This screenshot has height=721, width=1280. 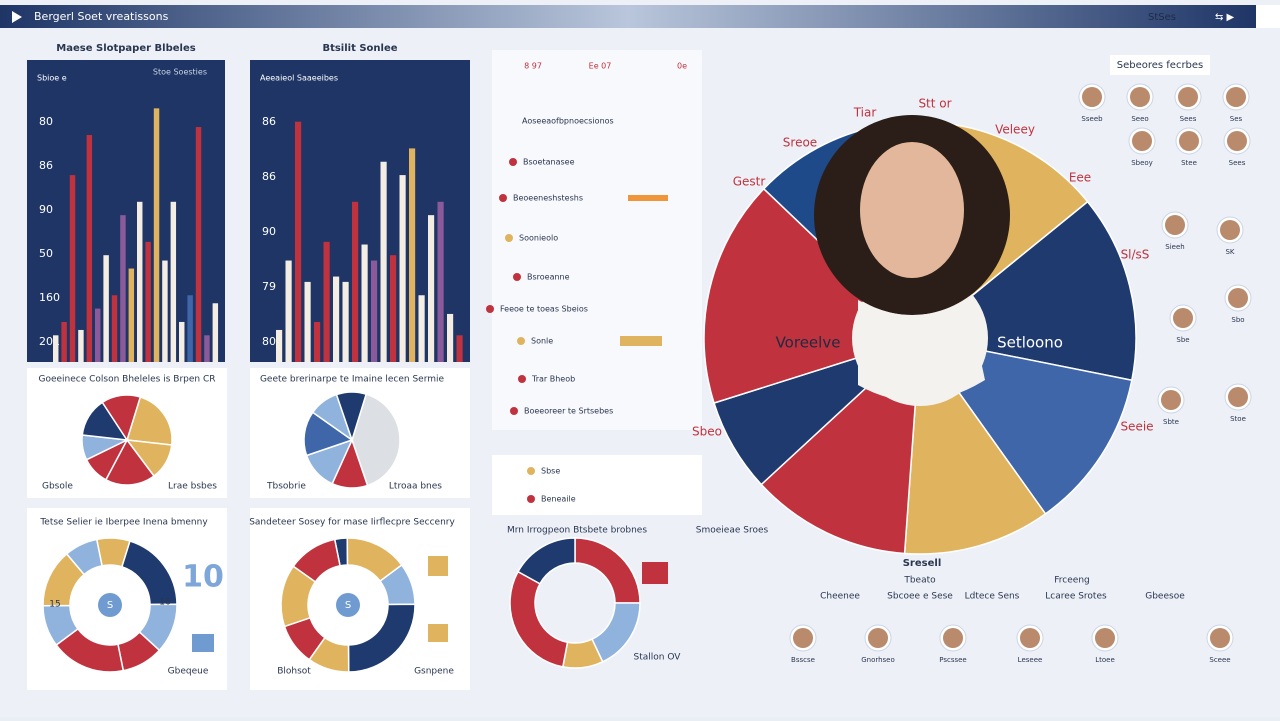 I want to click on panel-title: Geete brerinarpe te Imaine lecen Sermie, so click(x=352, y=380).